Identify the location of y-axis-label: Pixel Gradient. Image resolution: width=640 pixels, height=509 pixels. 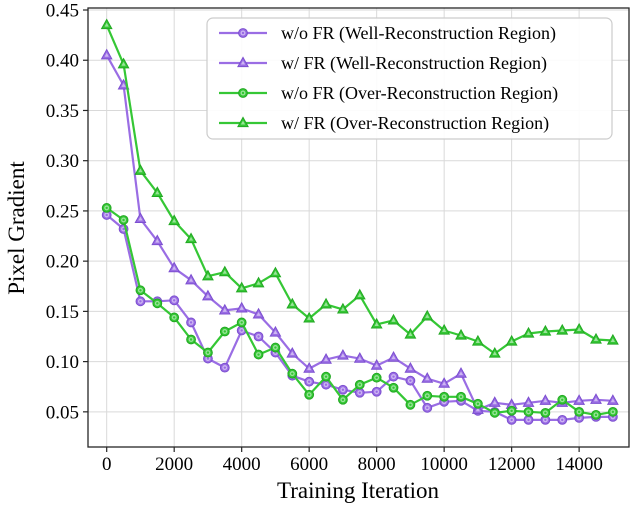
(16, 228).